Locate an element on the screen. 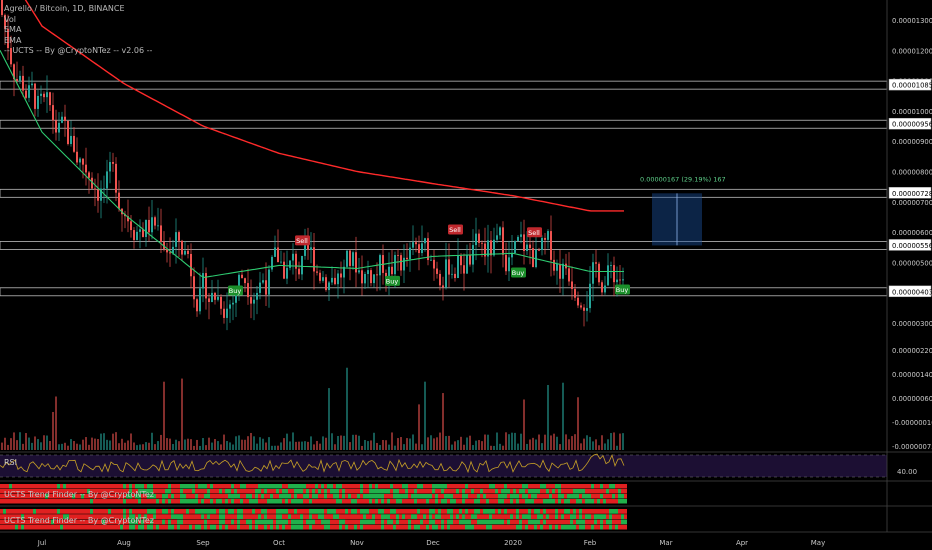  ucts-indicator-label: -- UCTS -- By @CryptoNTez -- v2.06 -- is located at coordinates (78, 50).